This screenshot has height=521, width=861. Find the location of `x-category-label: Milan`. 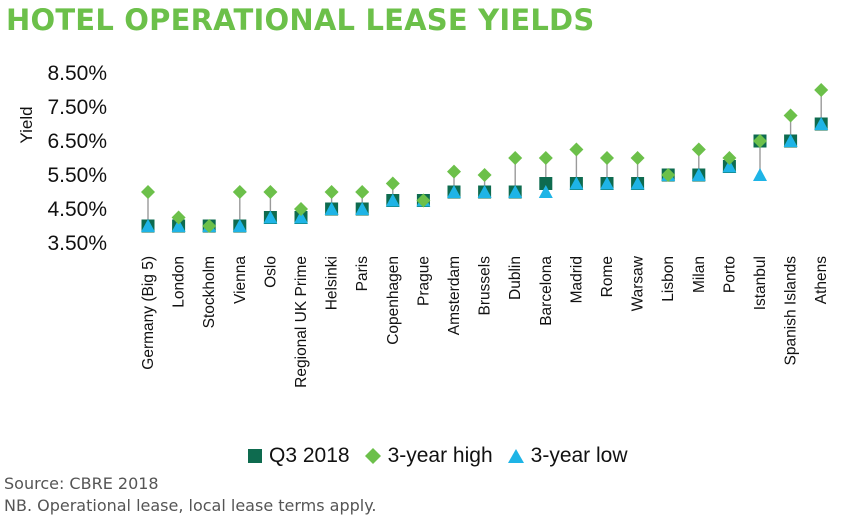

x-category-label: Milan is located at coordinates (699, 274).